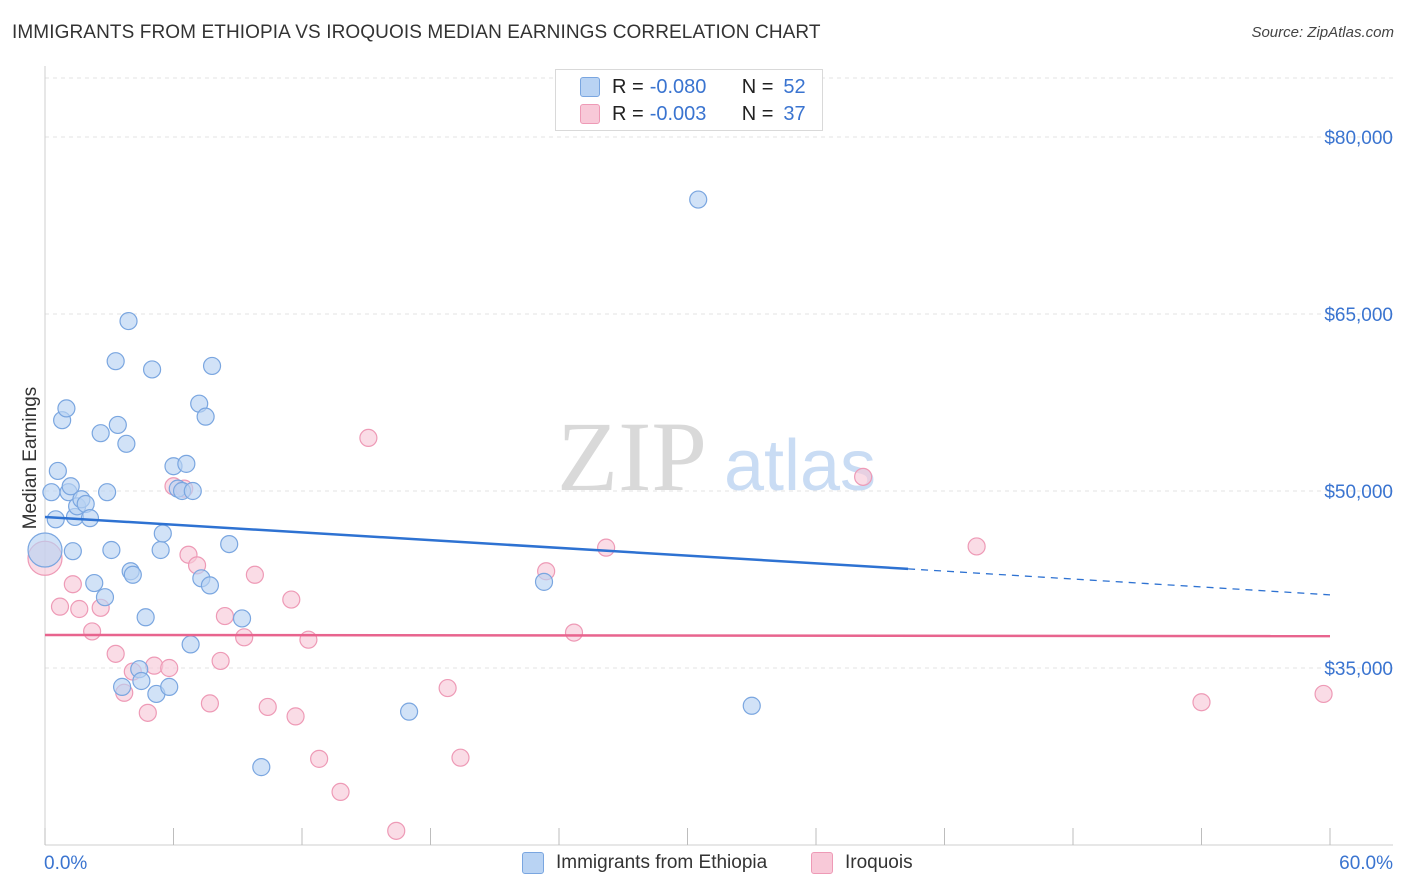 The image size is (1406, 892). Describe the element at coordinates (687, 576) in the screenshot. I see `trend-lines` at that location.